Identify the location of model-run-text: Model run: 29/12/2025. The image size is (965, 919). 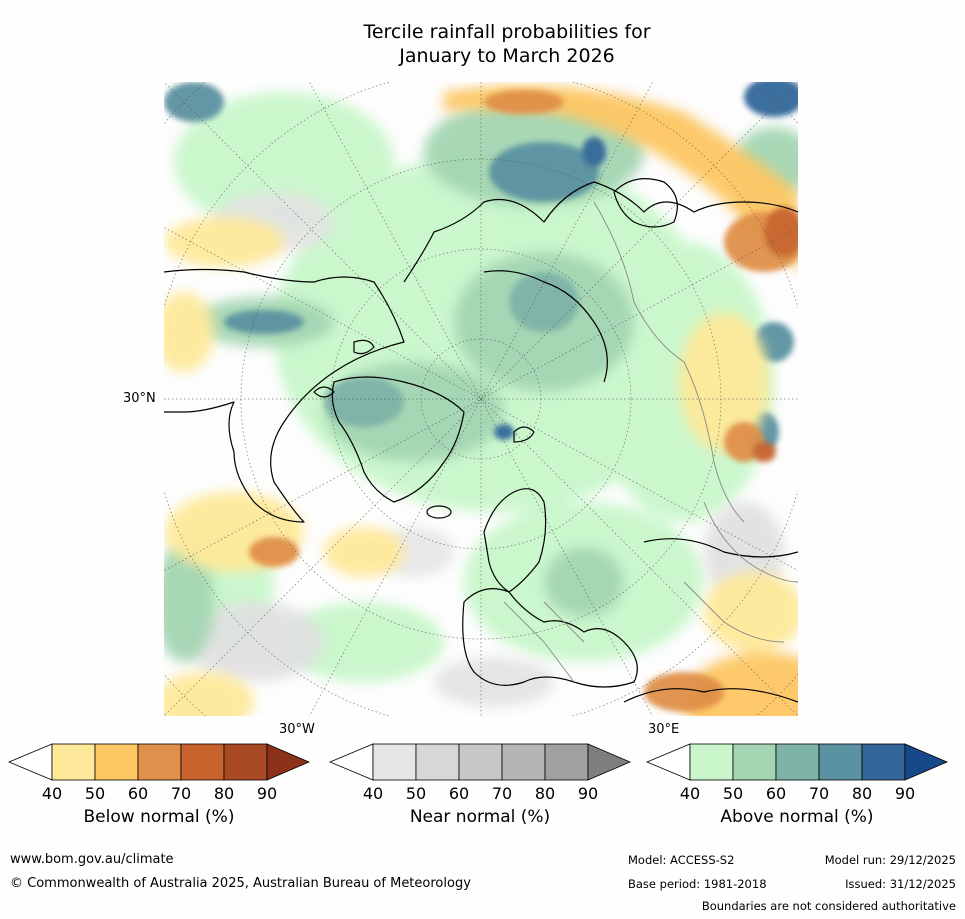
(890, 860).